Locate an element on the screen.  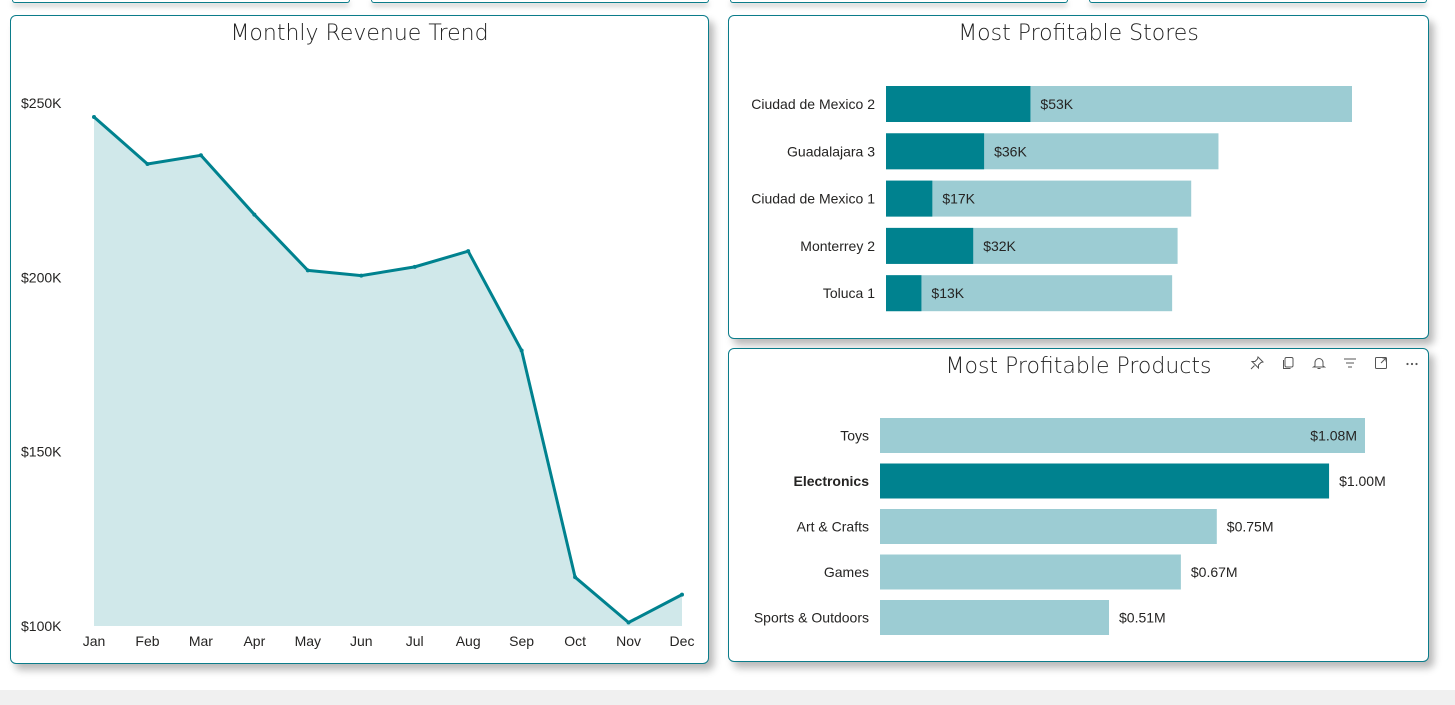
filter-icon is located at coordinates (1350, 363).